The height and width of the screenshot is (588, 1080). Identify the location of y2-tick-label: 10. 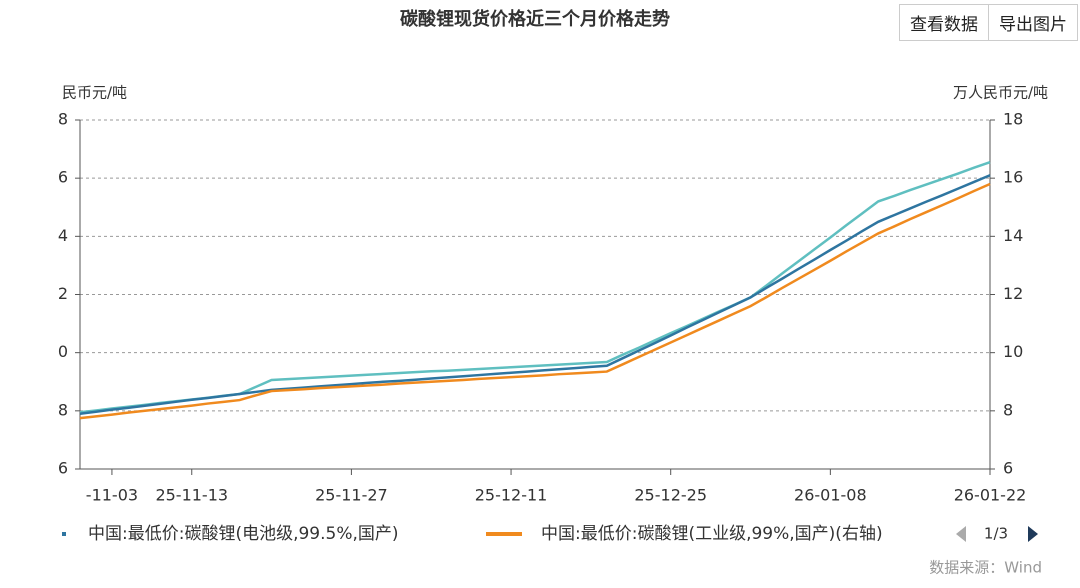
(1013, 351).